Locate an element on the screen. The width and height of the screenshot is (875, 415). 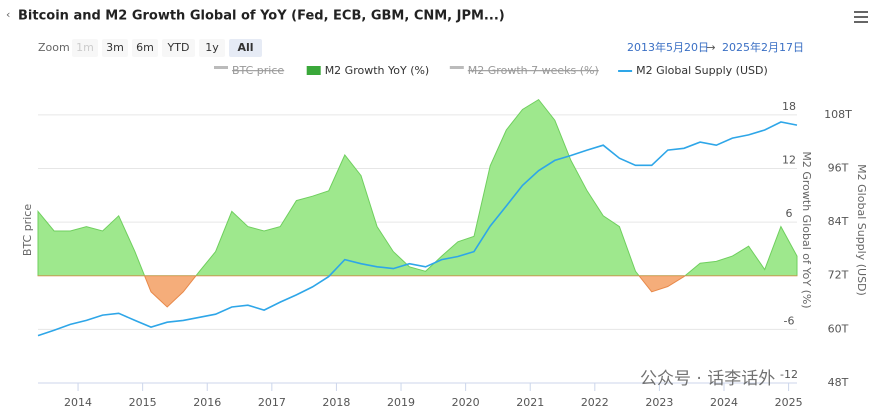
y2-tick-label: 96T is located at coordinates (838, 167).